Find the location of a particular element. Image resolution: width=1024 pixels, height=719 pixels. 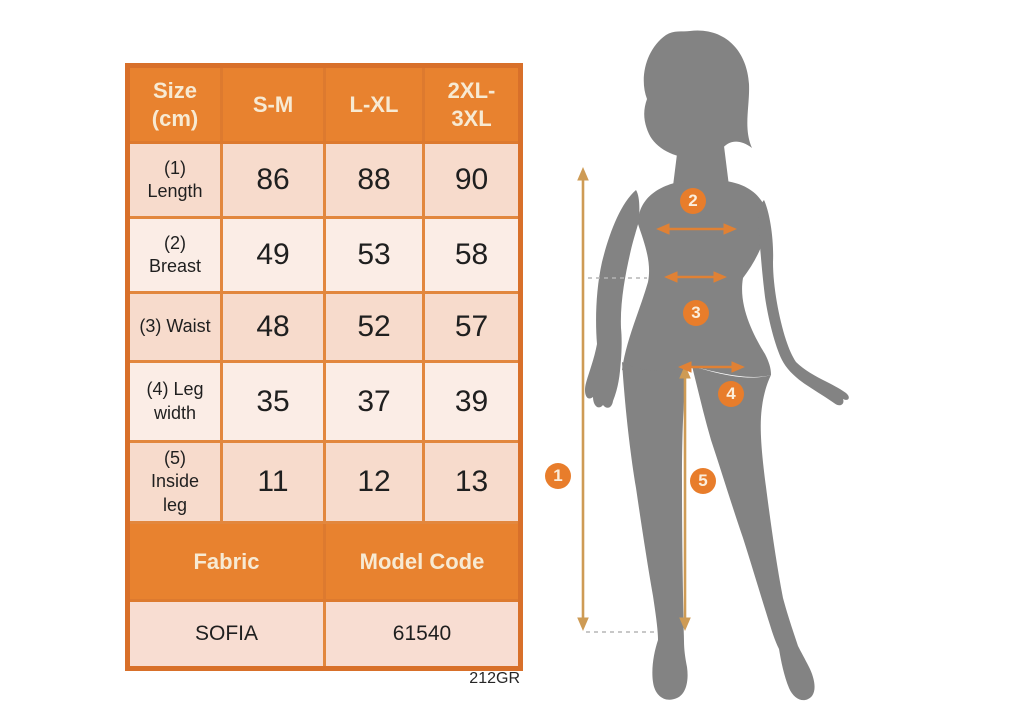

vertical-arrows is located at coordinates (634, 399).